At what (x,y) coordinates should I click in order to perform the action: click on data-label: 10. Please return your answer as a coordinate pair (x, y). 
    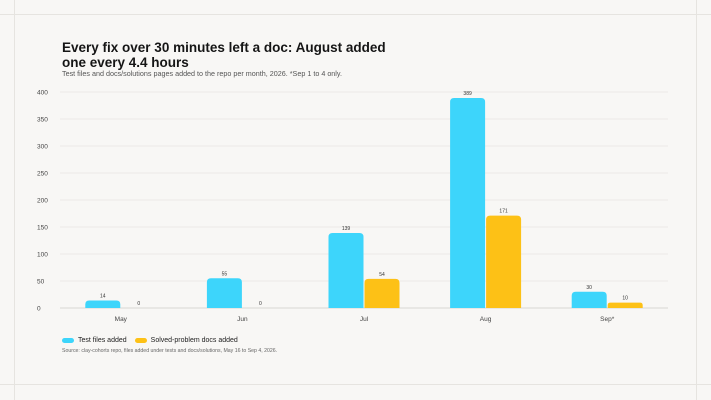
    Looking at the image, I should click on (625, 299).